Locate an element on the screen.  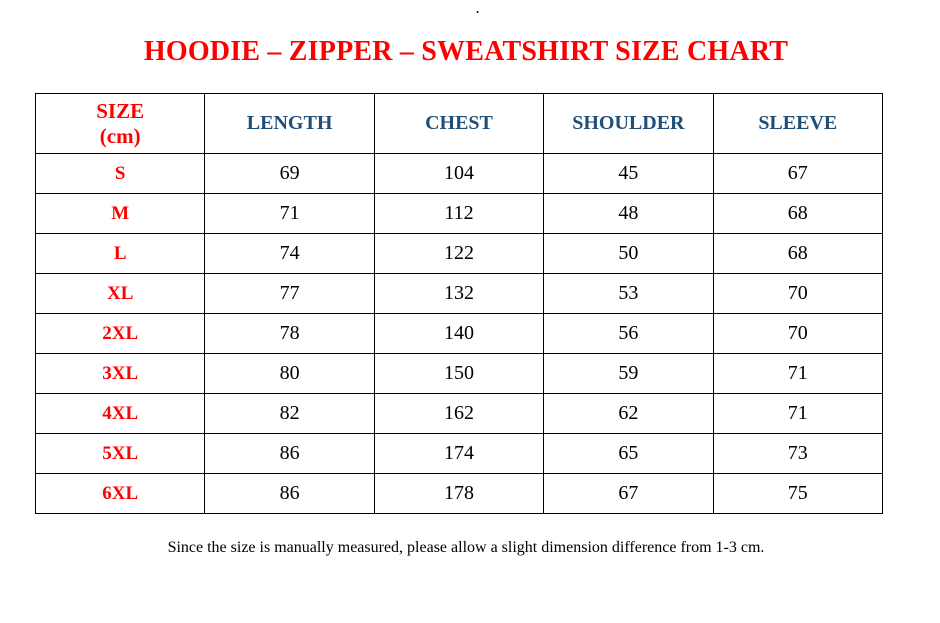
size-label-cell: 2XL is located at coordinates (120, 333).